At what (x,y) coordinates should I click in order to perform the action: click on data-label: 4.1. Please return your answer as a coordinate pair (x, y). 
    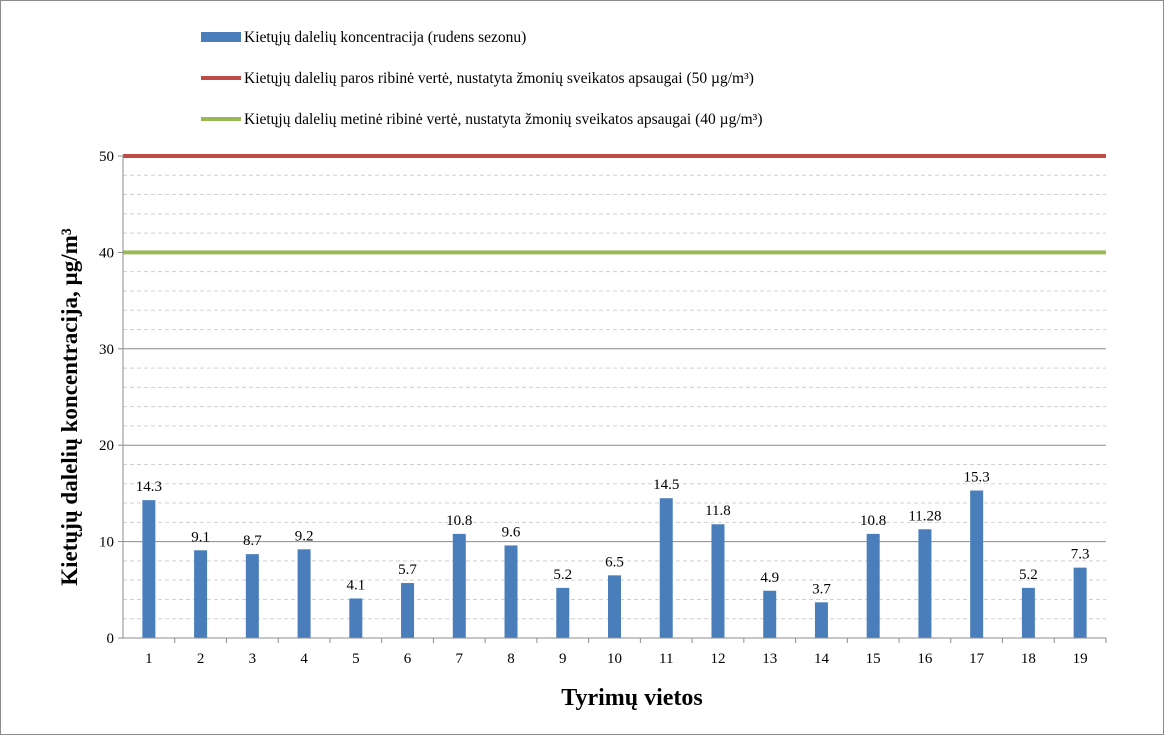
    Looking at the image, I should click on (355, 585).